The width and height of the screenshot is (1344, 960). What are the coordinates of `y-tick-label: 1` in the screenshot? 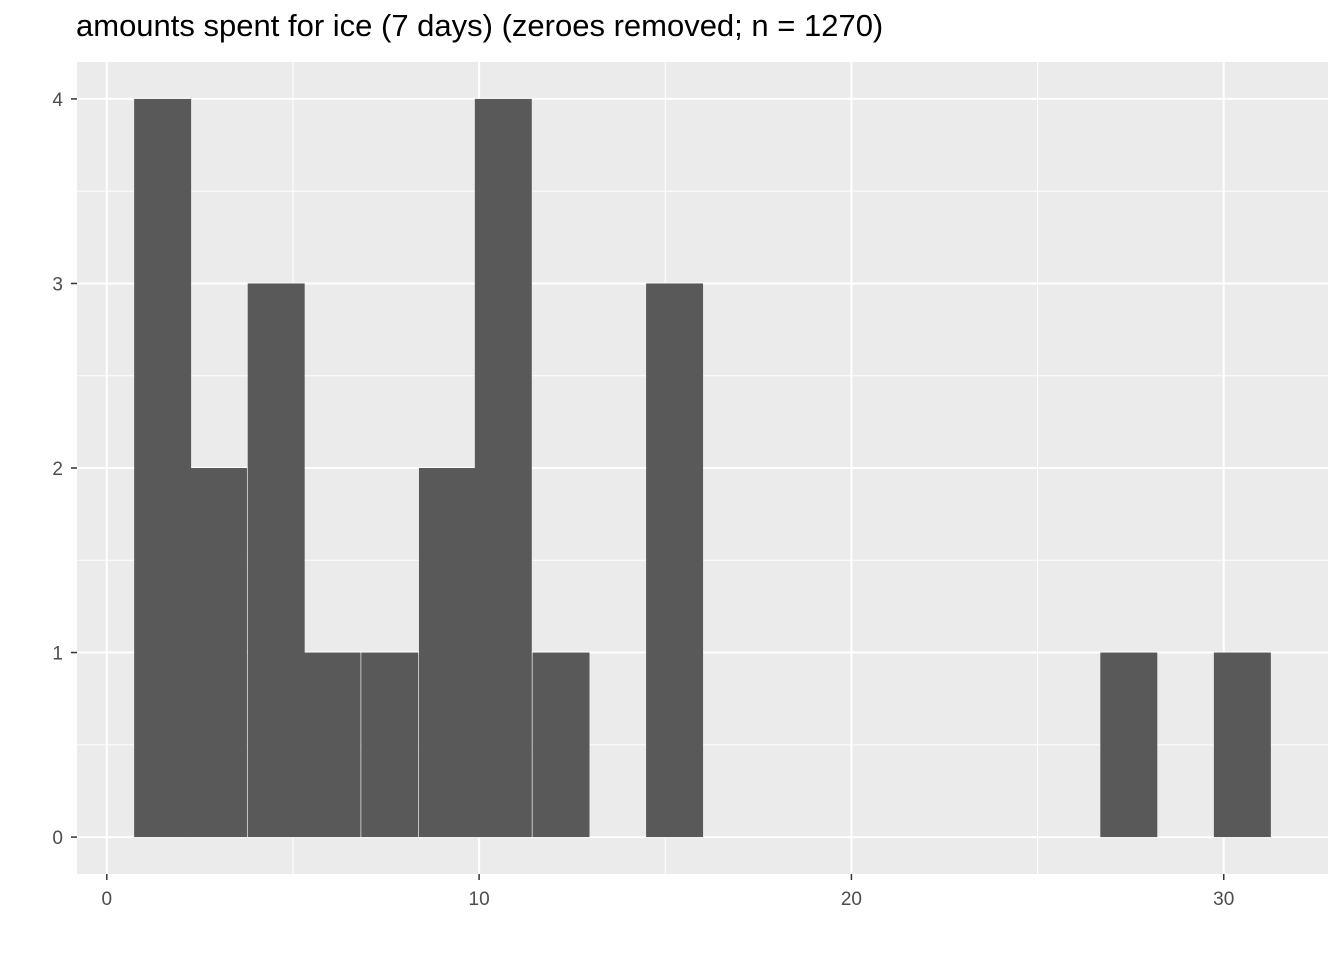 It's located at (57, 654).